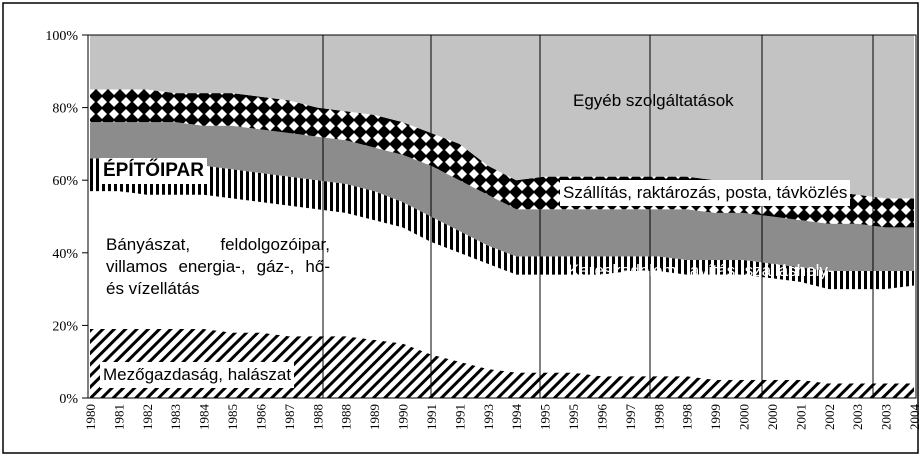  I want to click on series-label: ÉPÍTŐIPAR, so click(153, 171).